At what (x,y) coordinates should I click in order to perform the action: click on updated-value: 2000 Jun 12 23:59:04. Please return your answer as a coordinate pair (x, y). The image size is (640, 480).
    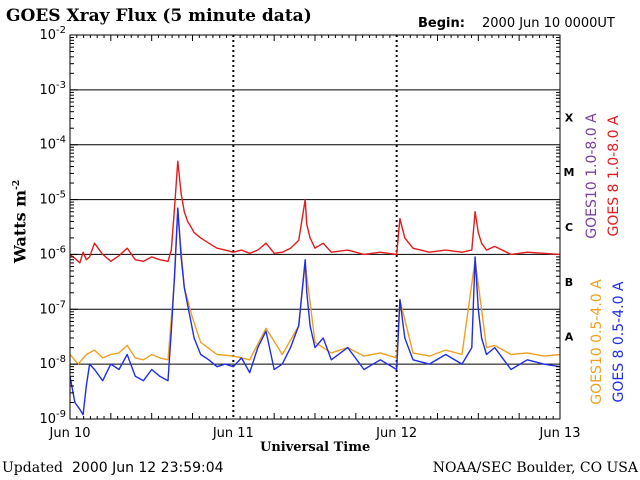
    Looking at the image, I should click on (148, 468).